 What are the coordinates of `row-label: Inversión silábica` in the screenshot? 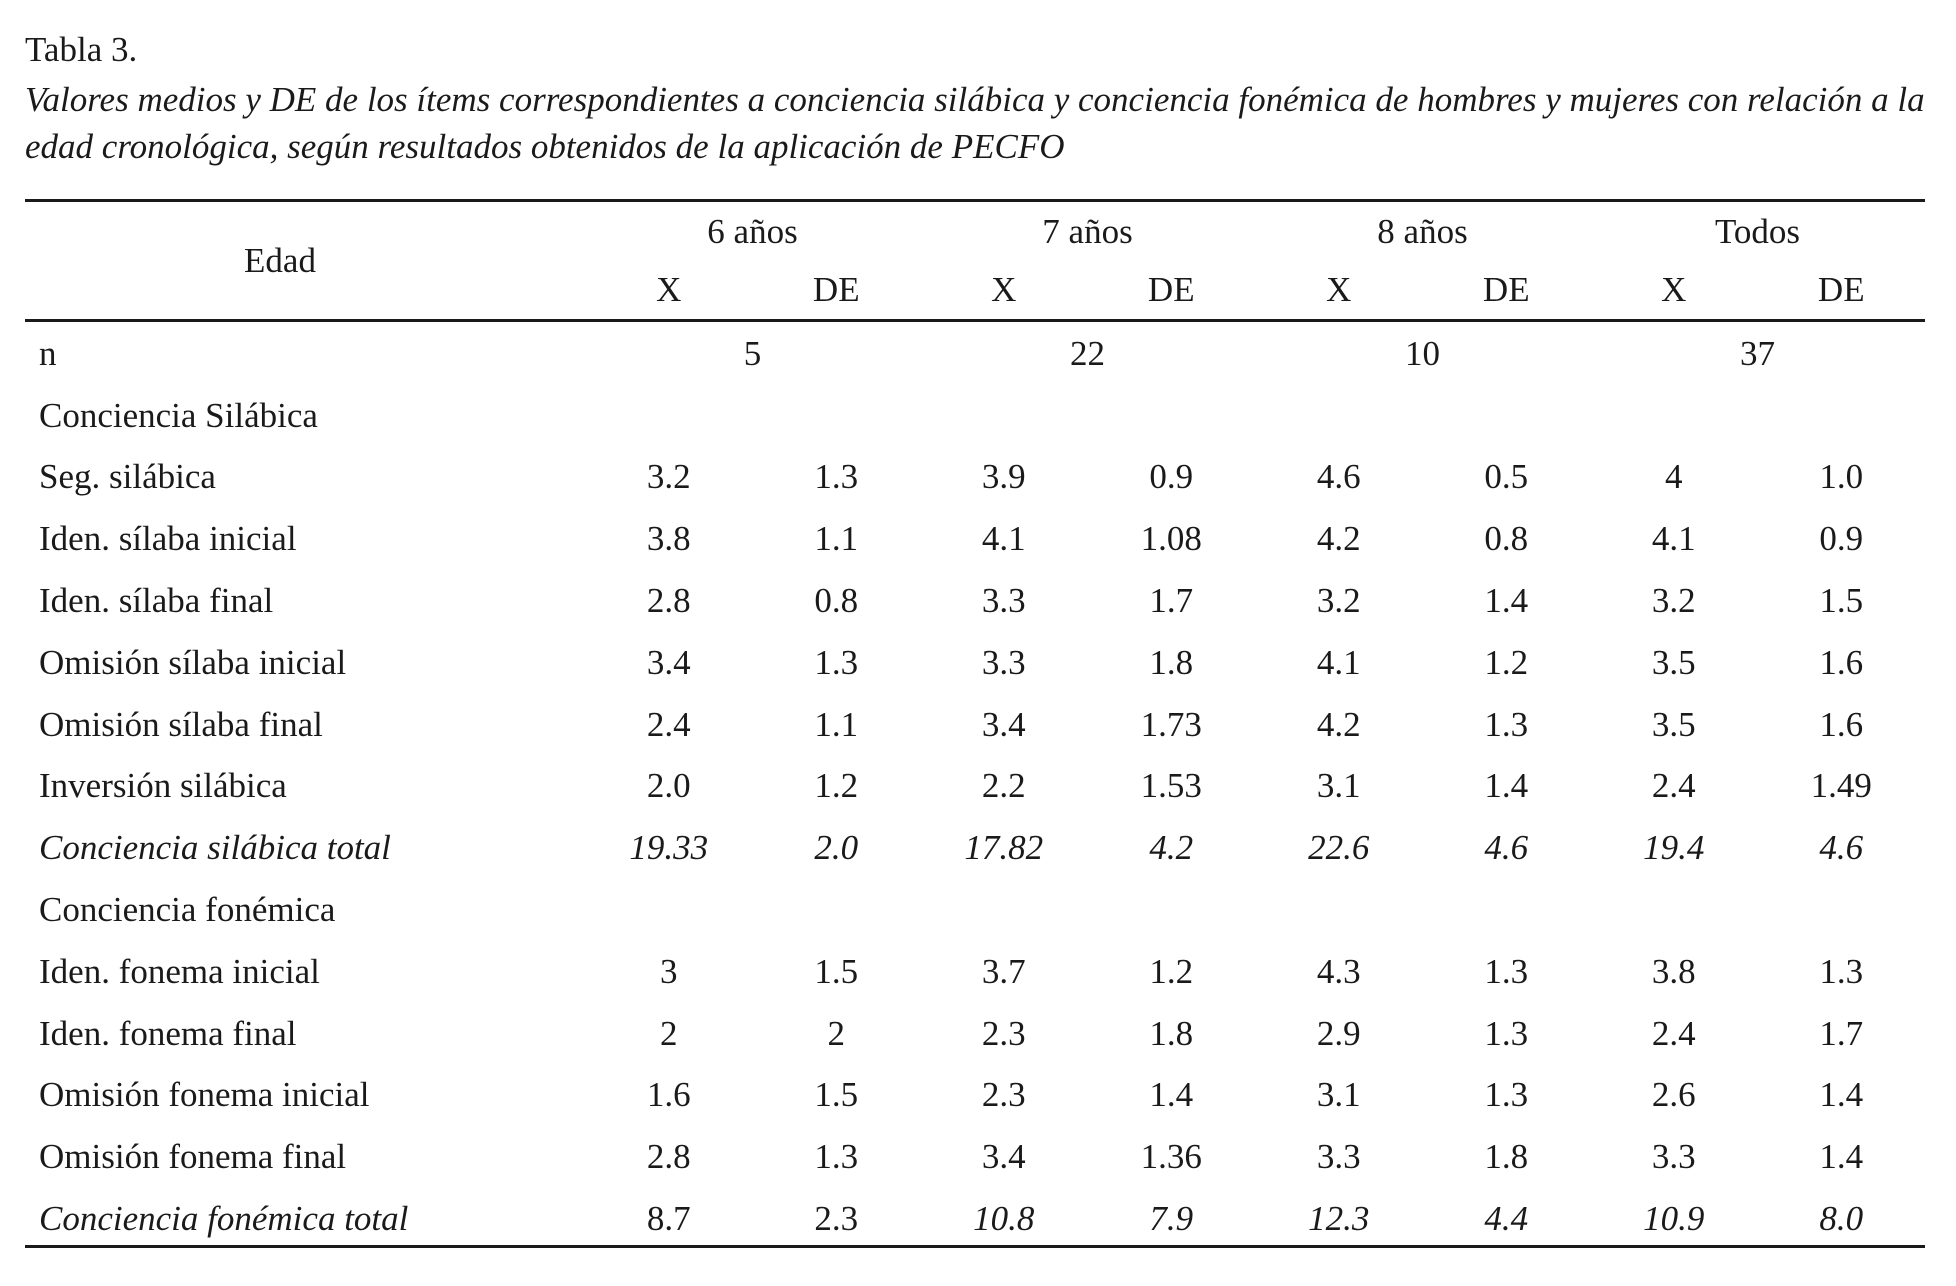 It's located at (163, 786).